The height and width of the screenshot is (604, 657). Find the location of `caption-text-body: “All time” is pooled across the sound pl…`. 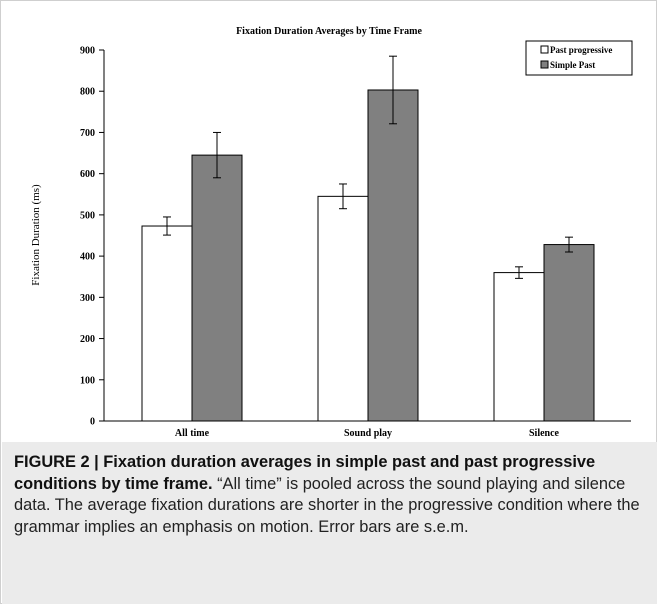

caption-text-body: “All time” is pooled across the sound pl… is located at coordinates (327, 505).